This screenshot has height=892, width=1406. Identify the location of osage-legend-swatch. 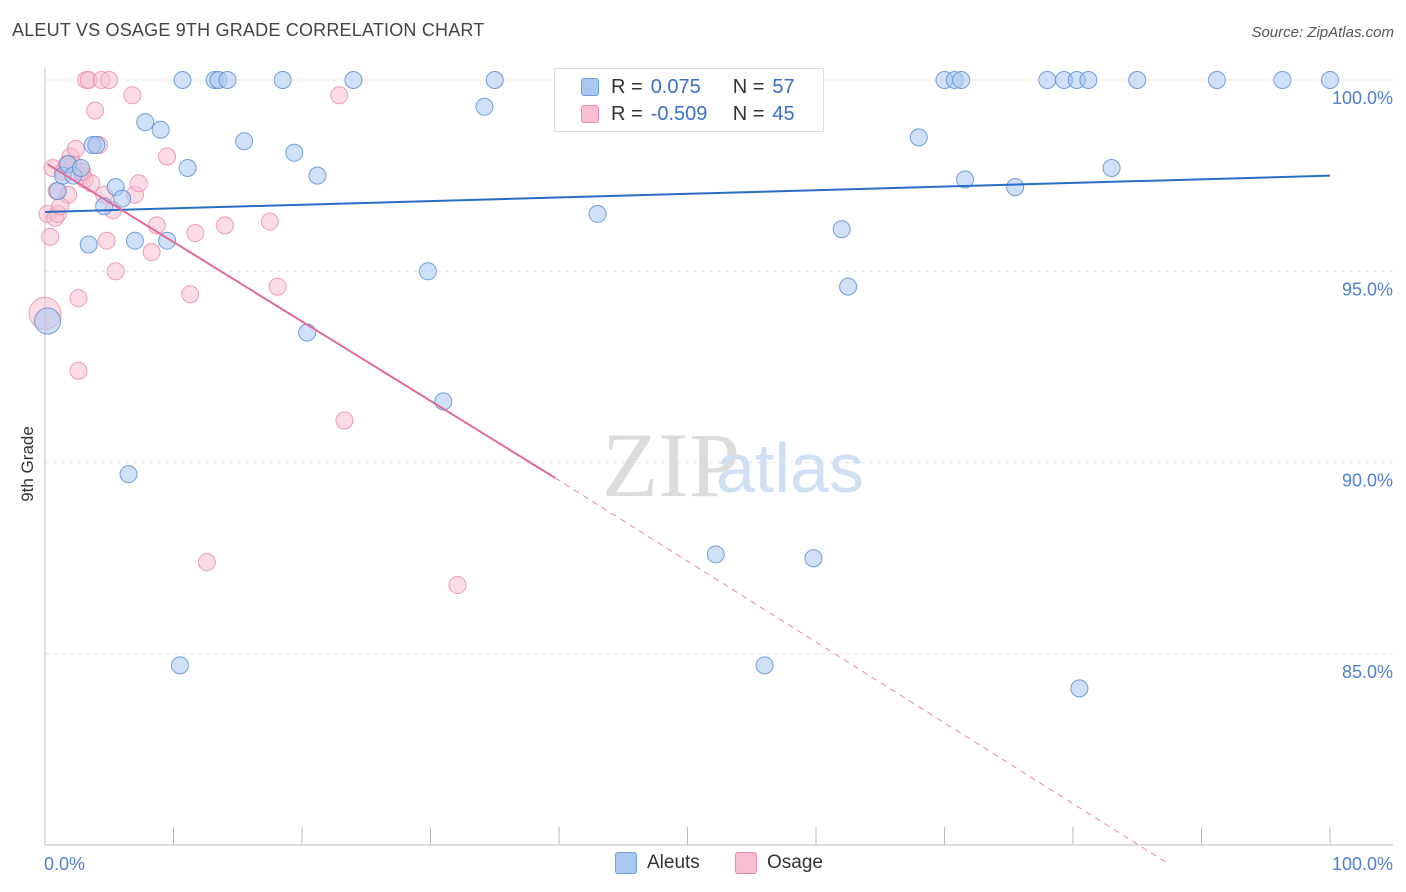
(746, 863).